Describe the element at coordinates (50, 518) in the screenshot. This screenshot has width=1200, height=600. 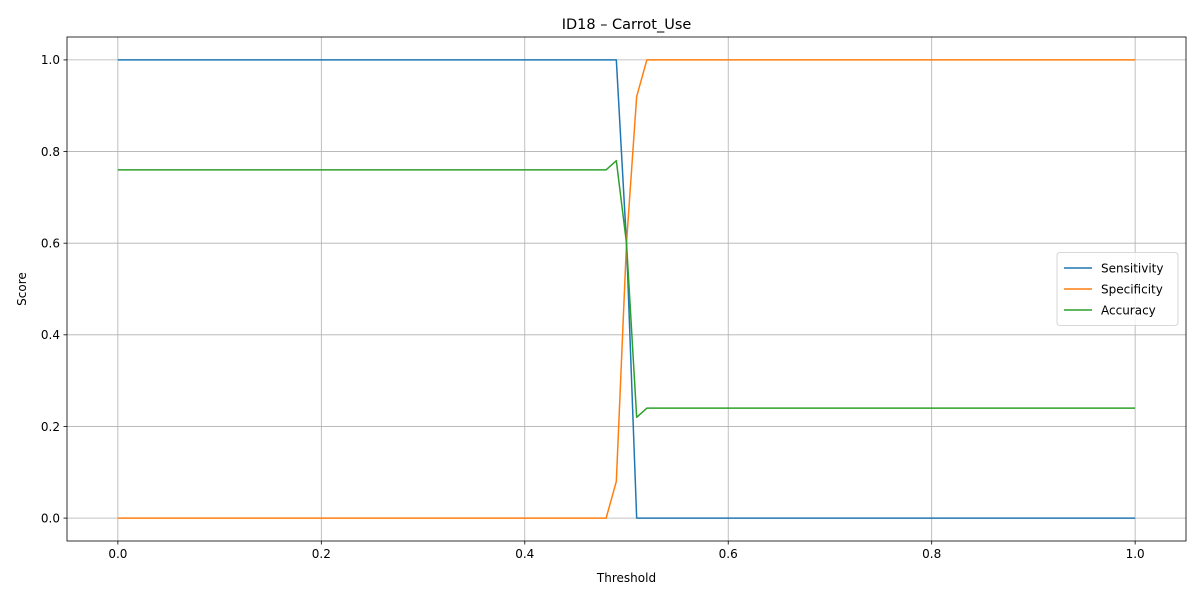
I see `y-tick-label: 0.0` at that location.